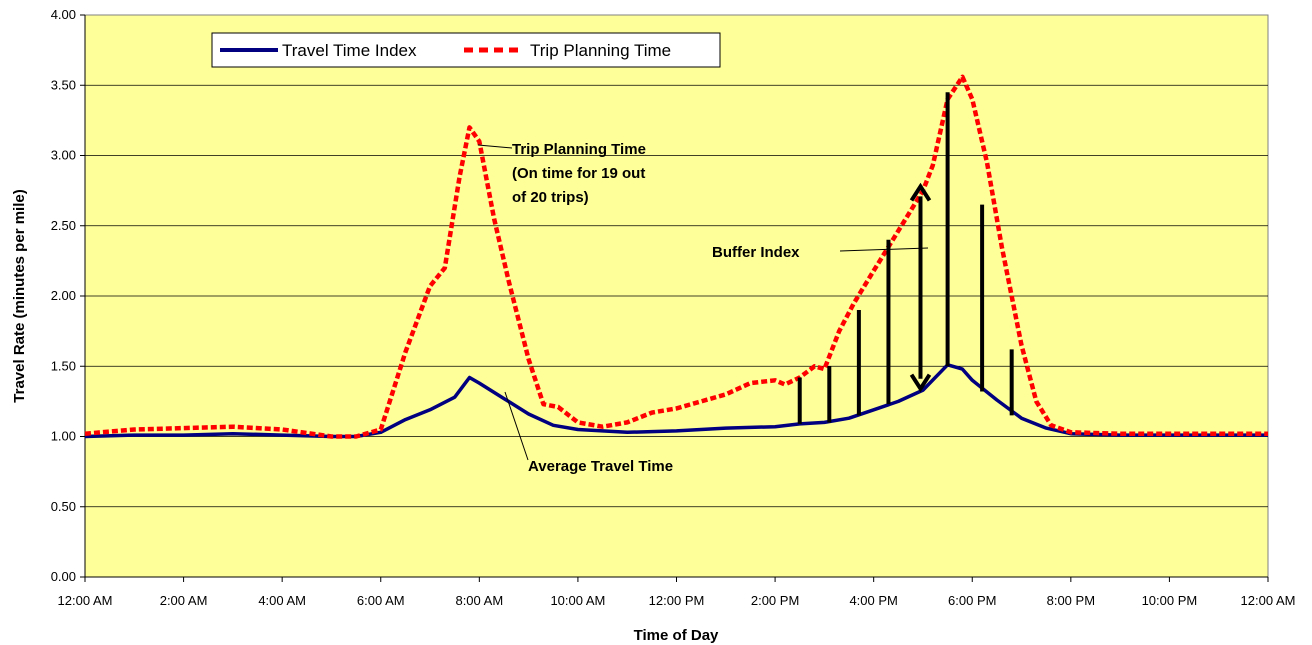 This screenshot has width=1312, height=645. Describe the element at coordinates (676, 401) in the screenshot. I see `series-line-travel-time-index` at that location.